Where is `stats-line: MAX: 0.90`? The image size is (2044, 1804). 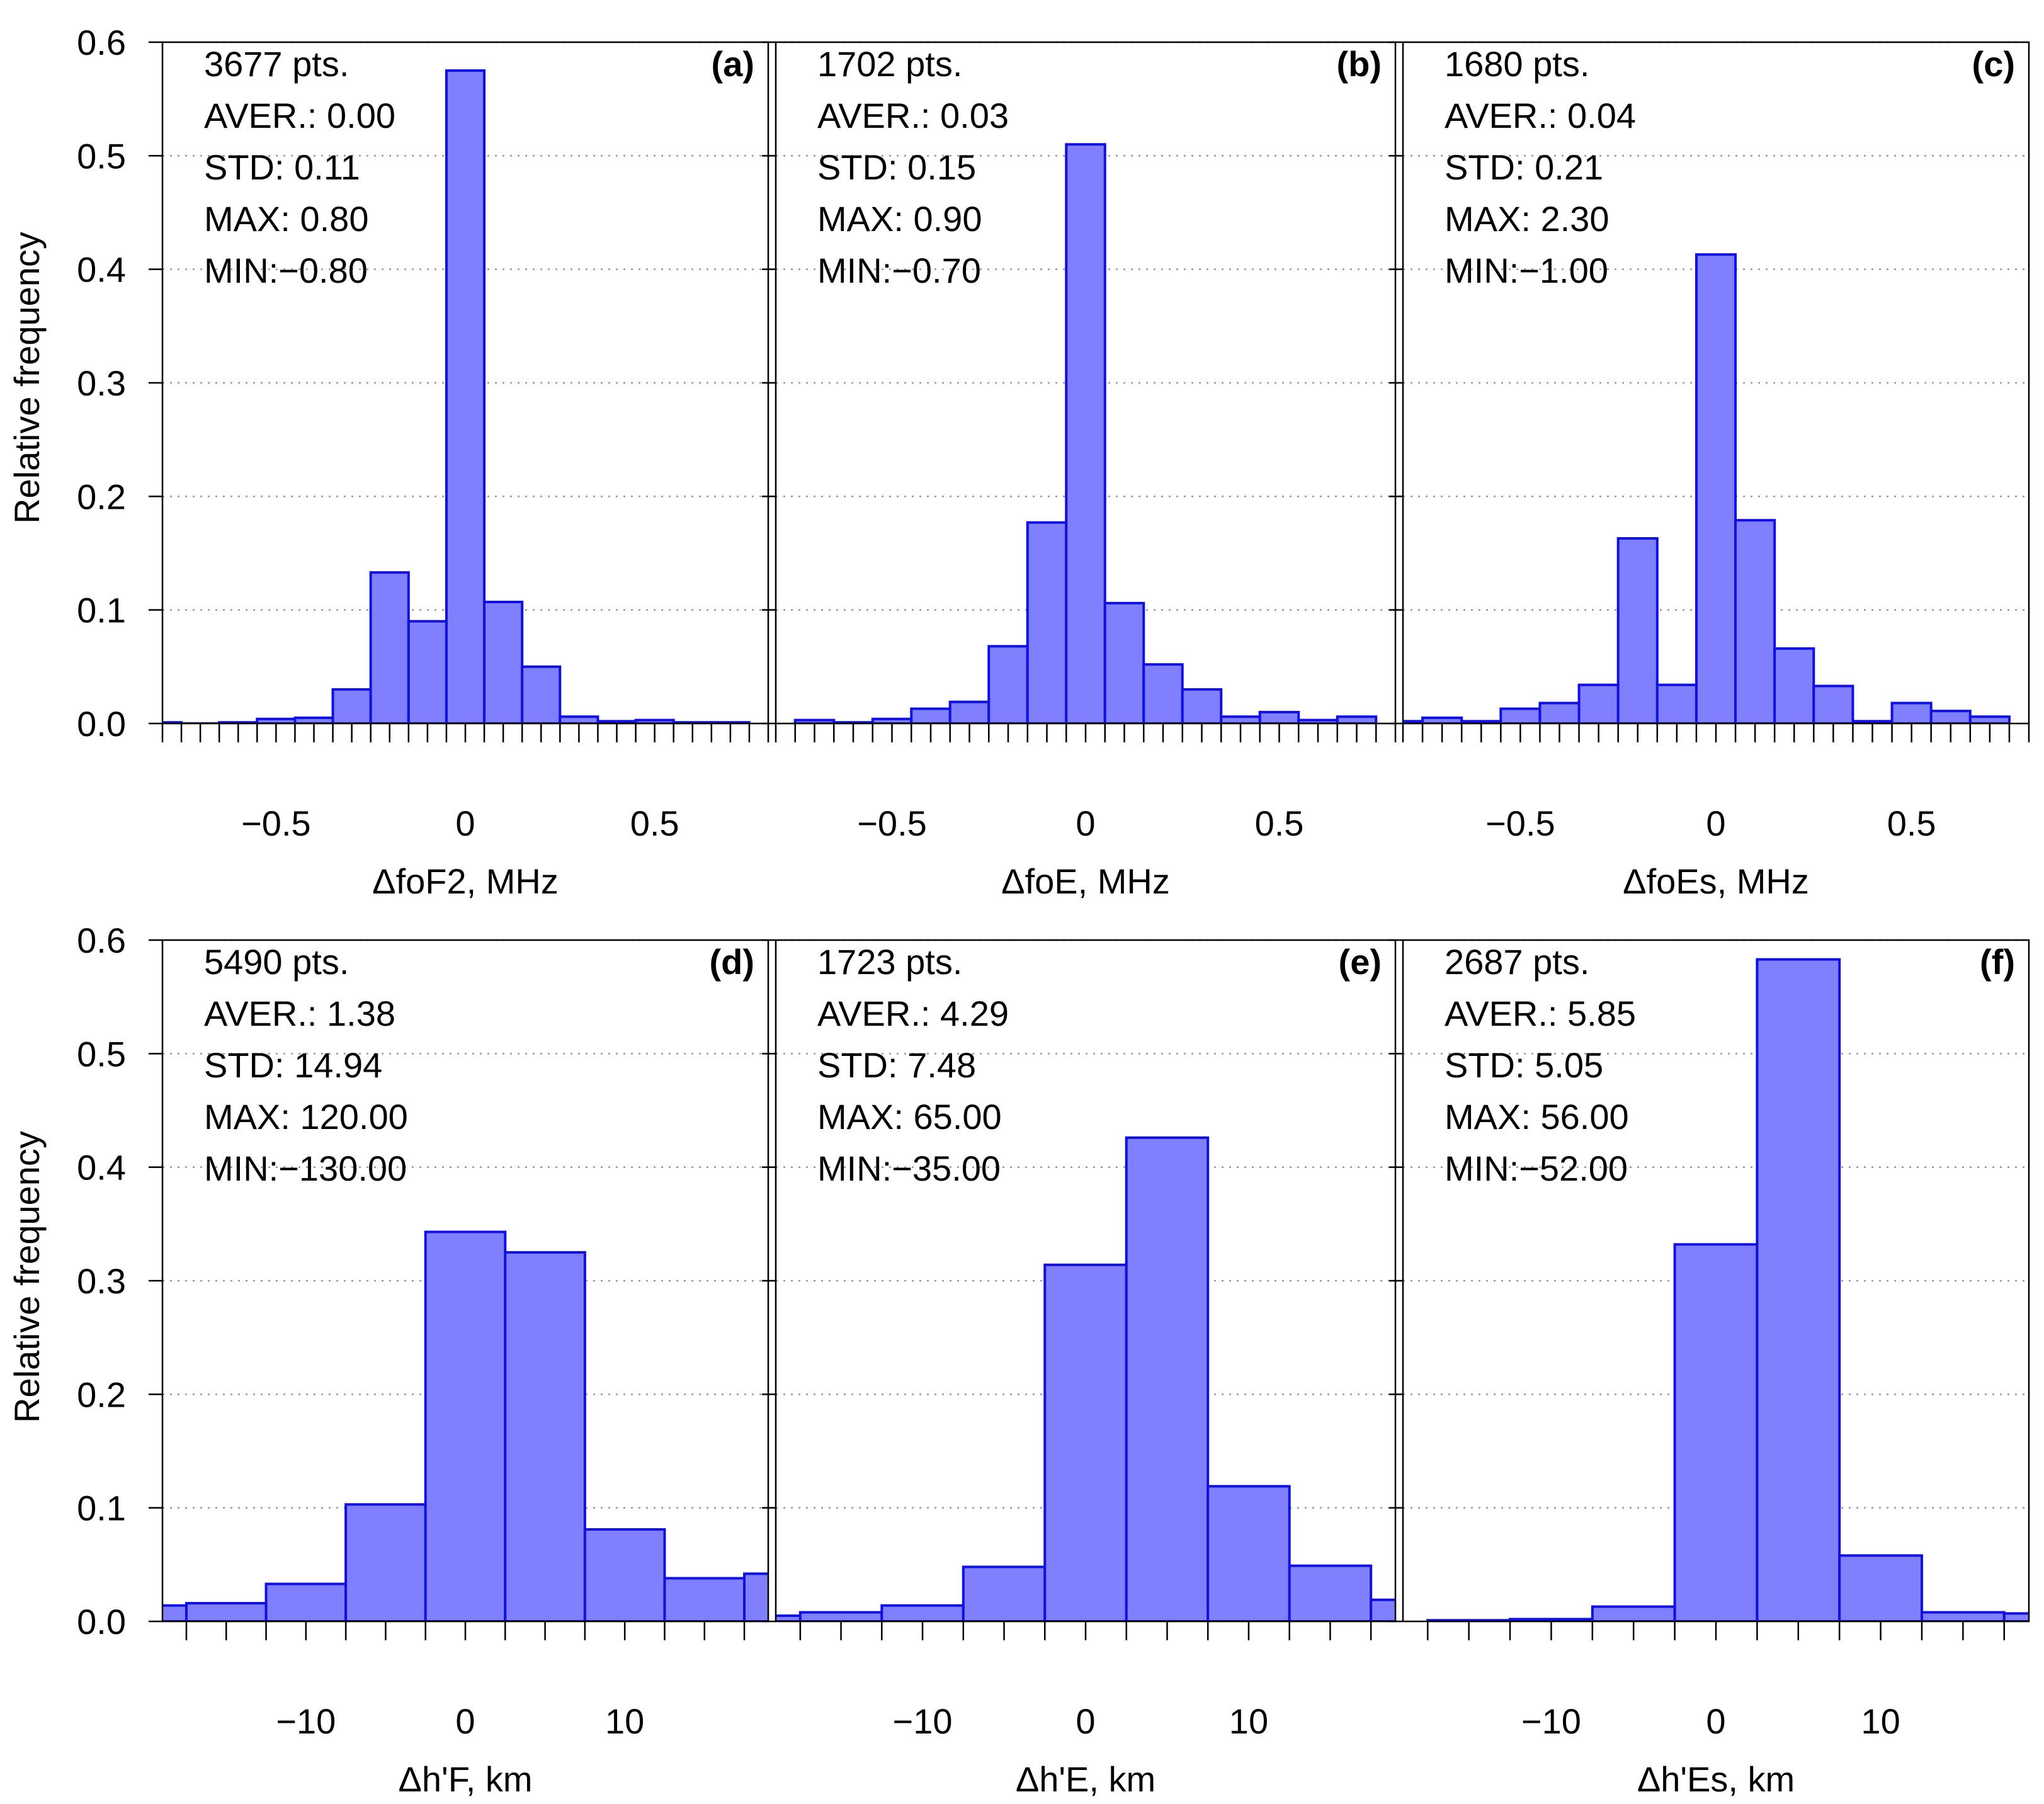 stats-line: MAX: 0.90 is located at coordinates (899, 219).